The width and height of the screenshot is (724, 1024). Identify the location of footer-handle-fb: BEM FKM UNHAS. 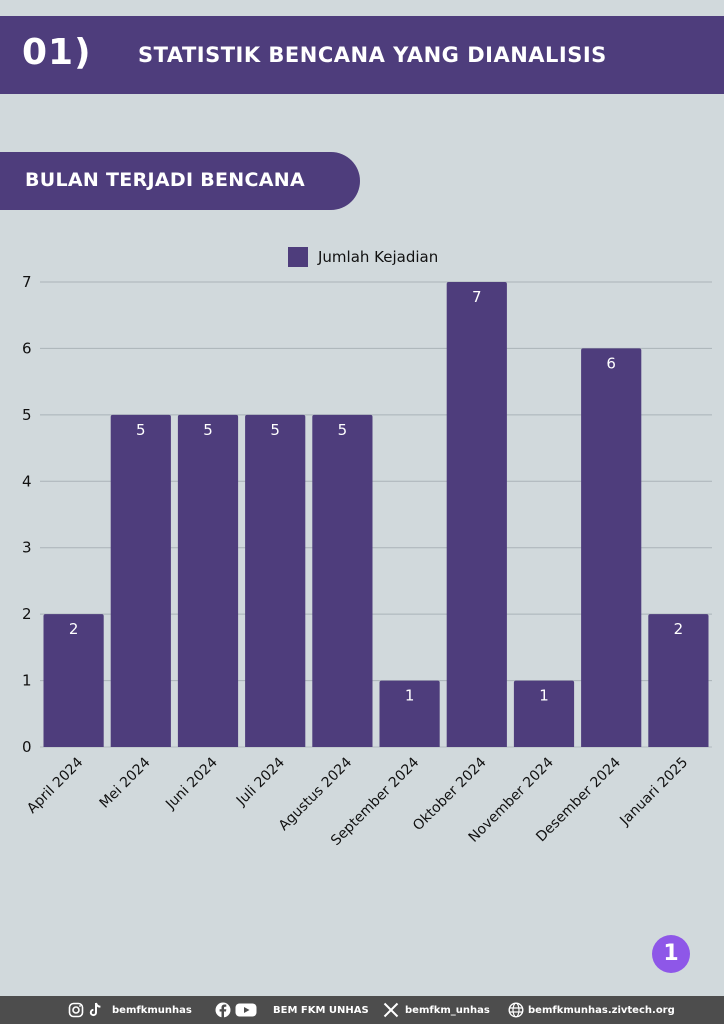
(321, 1010).